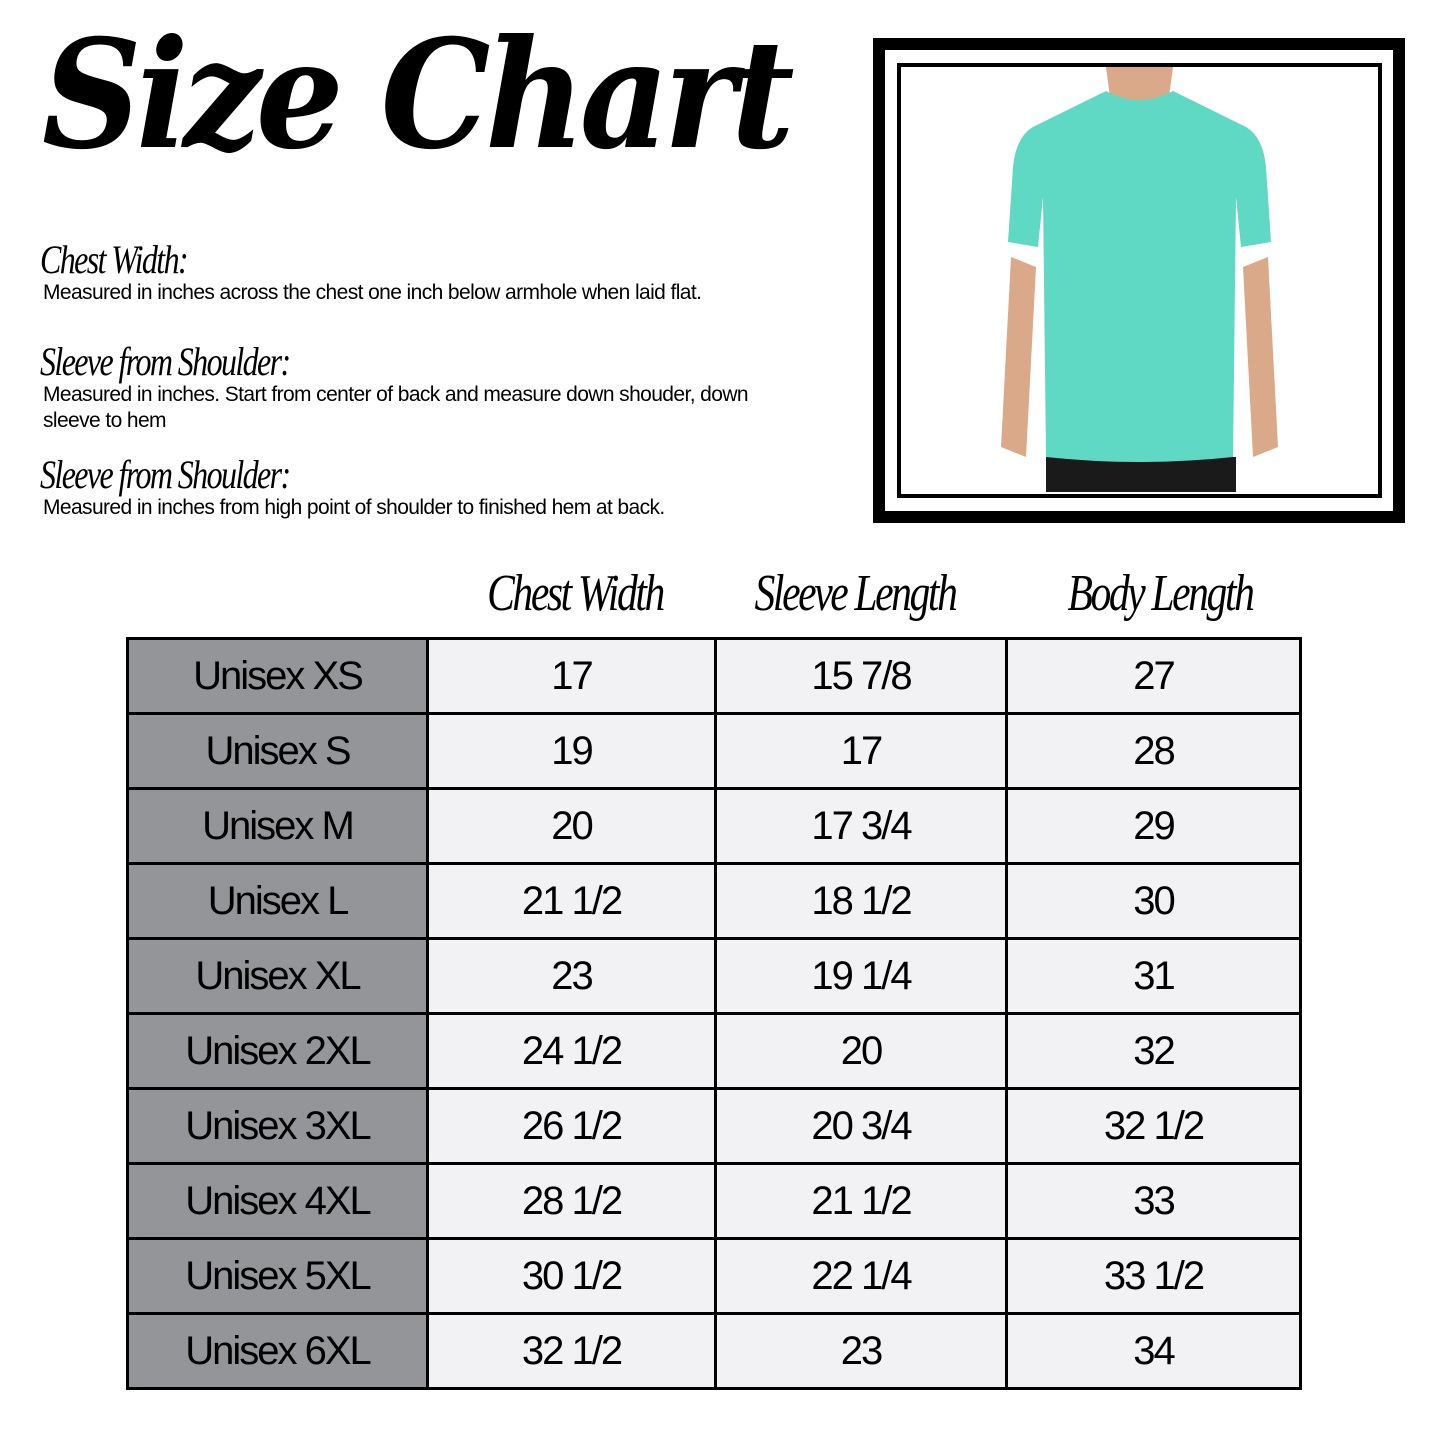 The height and width of the screenshot is (1445, 1445). I want to click on table-row: Unisex S 19 17 28, so click(714, 751).